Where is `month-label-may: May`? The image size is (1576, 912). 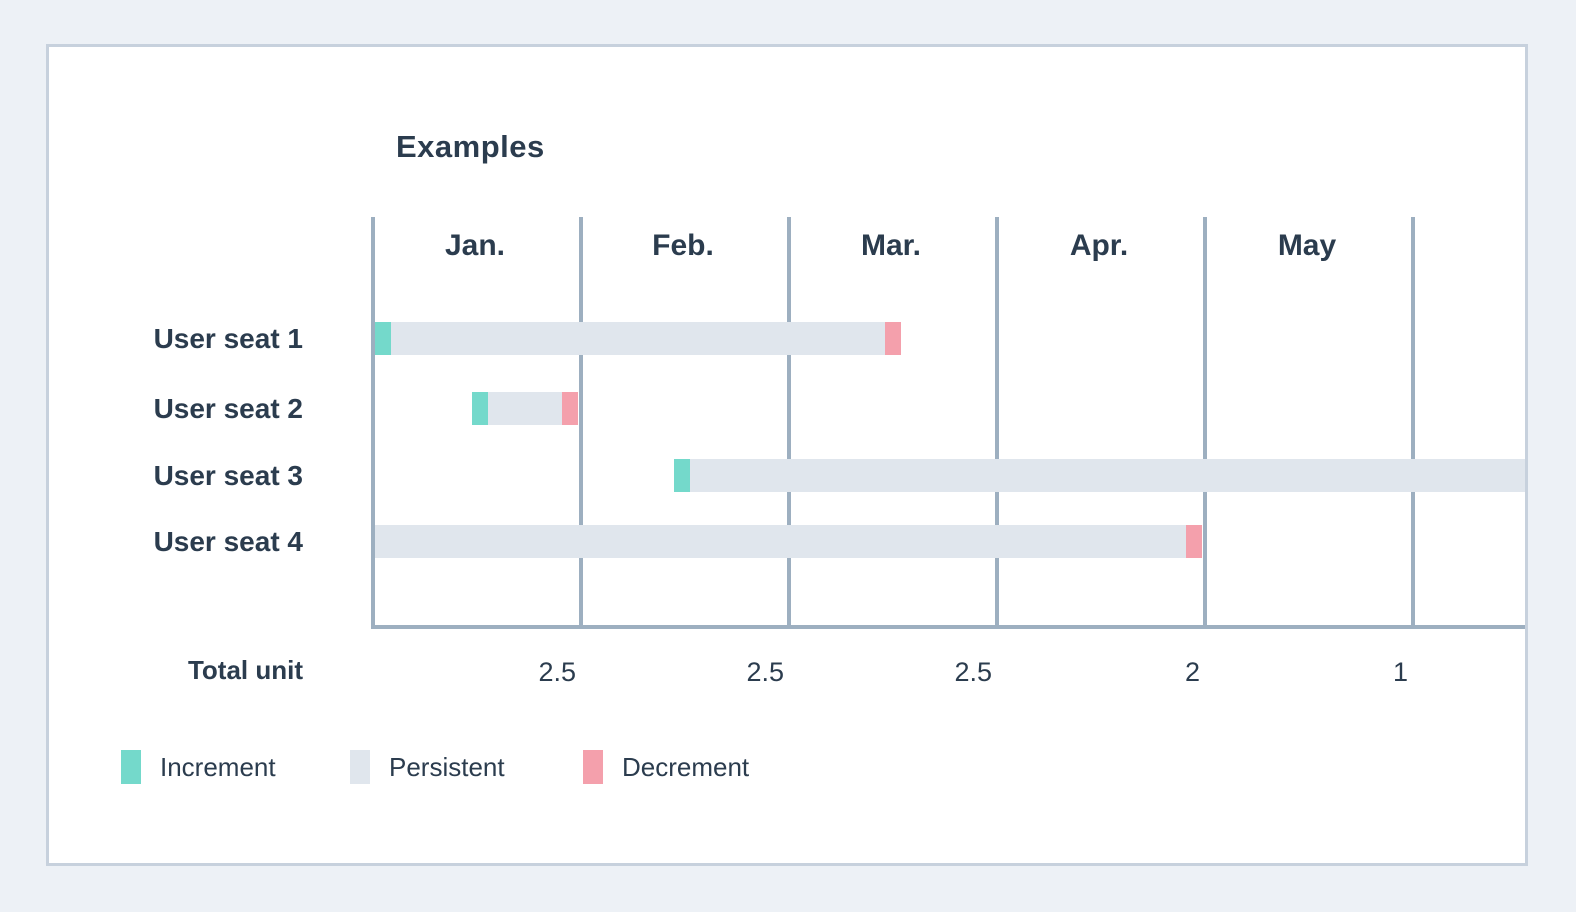
month-label-may: May is located at coordinates (1307, 245).